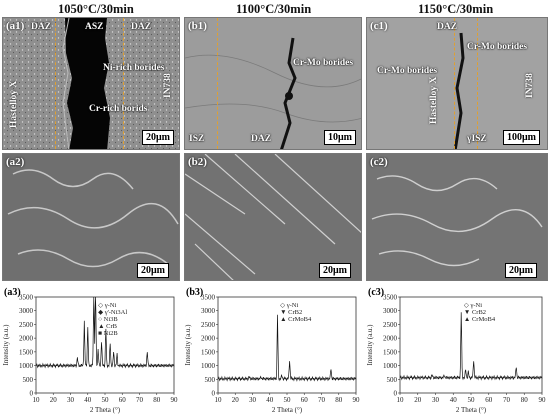 This screenshot has height=417, width=550. What do you see at coordinates (41, 27) in the screenshot?
I see `daz-left-label: DAZ` at bounding box center [41, 27].